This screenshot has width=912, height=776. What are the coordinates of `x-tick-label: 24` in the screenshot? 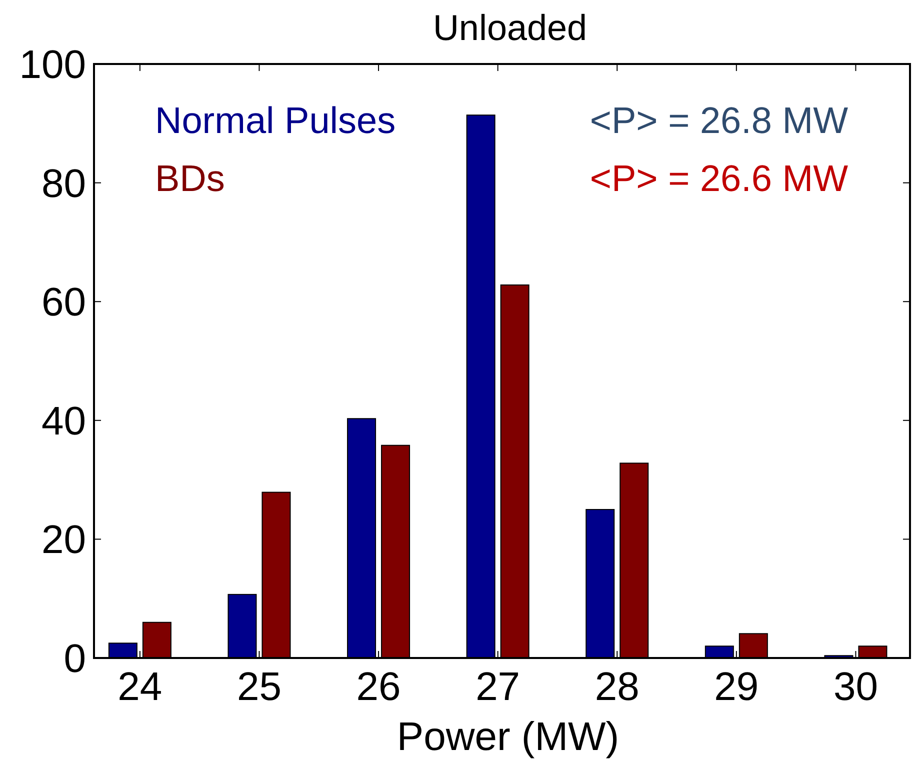 It's located at (140, 687).